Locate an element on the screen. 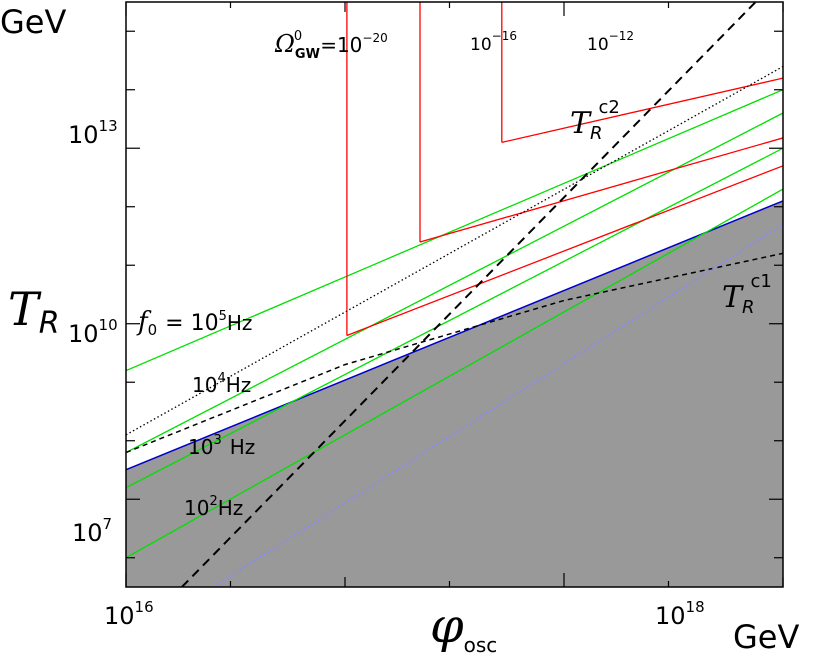 This screenshot has width=817, height=659. f-label-1e4: 104Hz is located at coordinates (221, 384).